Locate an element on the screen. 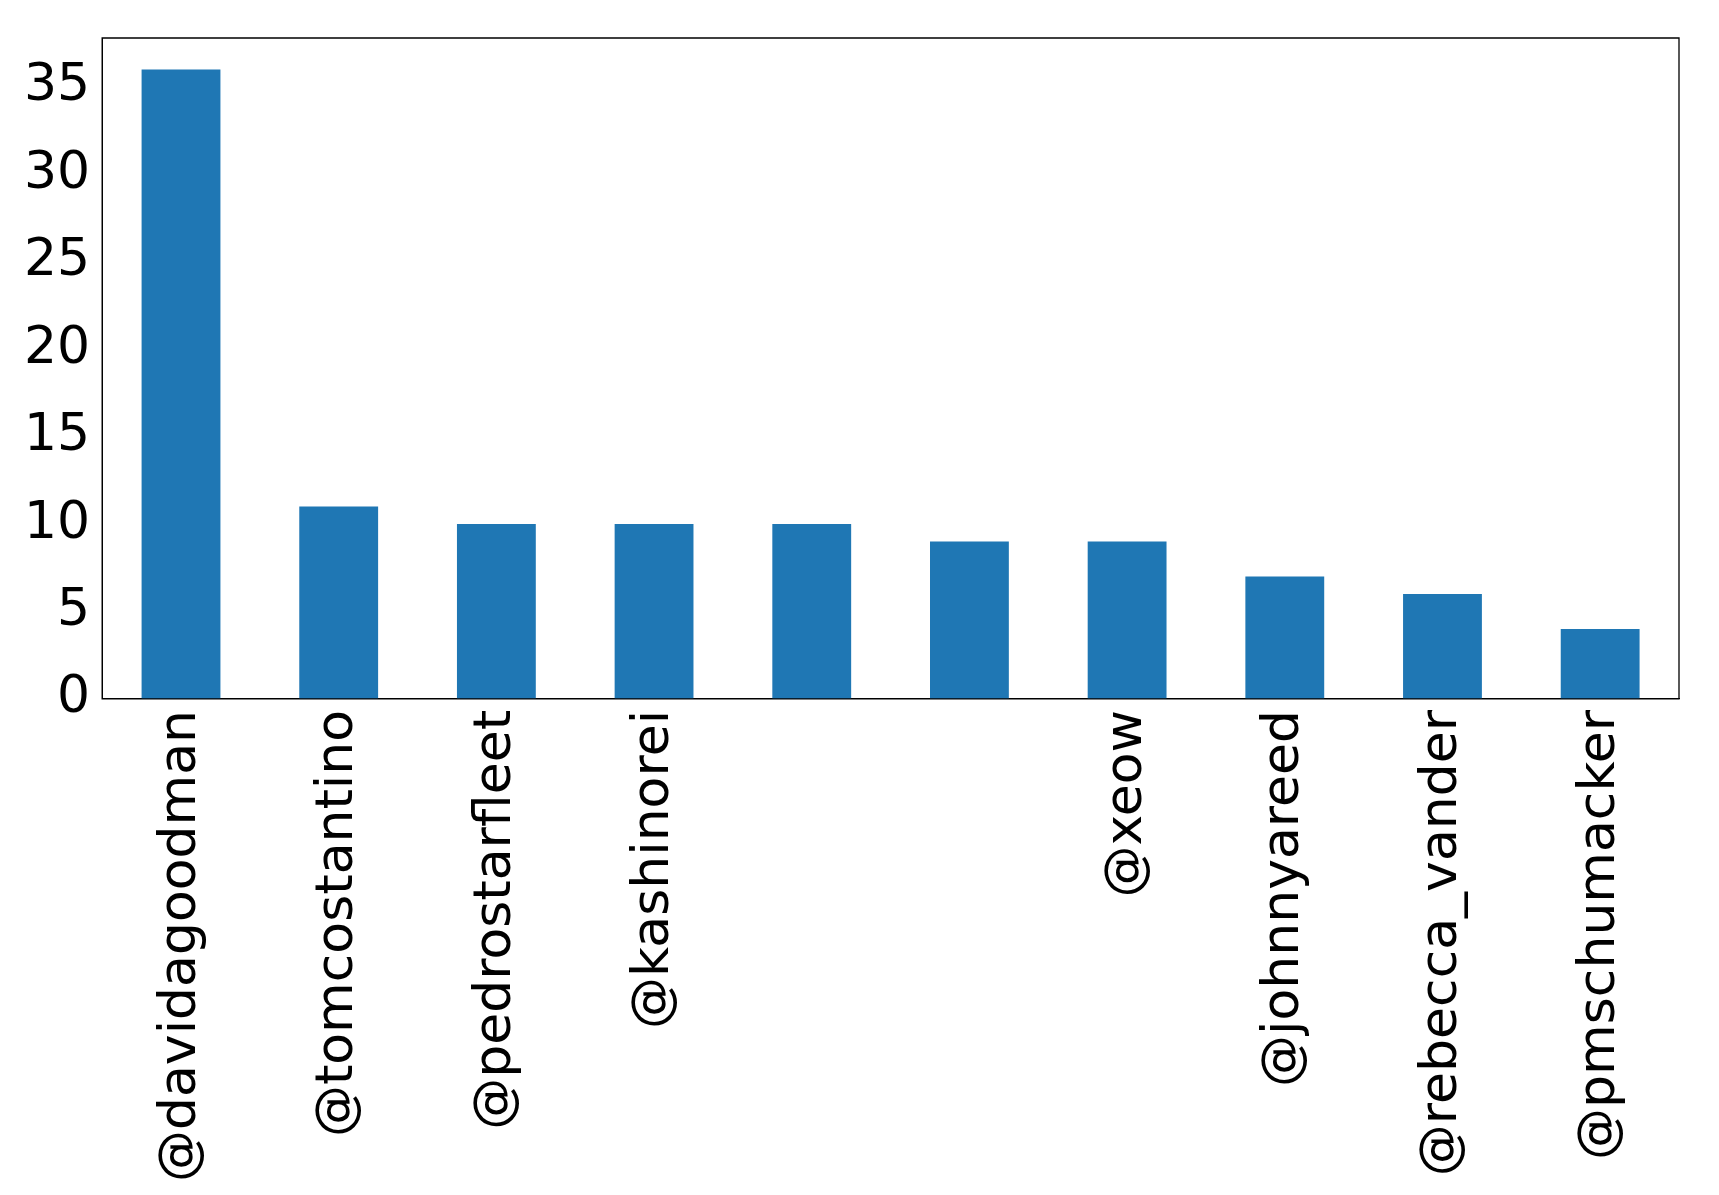 Image resolution: width=1719 pixels, height=1195 pixels. y-tick-label: 20 is located at coordinates (57, 344).